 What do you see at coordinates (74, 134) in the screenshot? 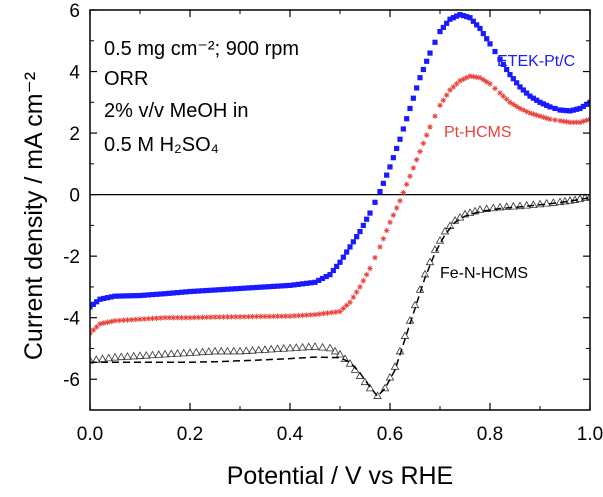
I see `y-tick-label: 2` at bounding box center [74, 134].